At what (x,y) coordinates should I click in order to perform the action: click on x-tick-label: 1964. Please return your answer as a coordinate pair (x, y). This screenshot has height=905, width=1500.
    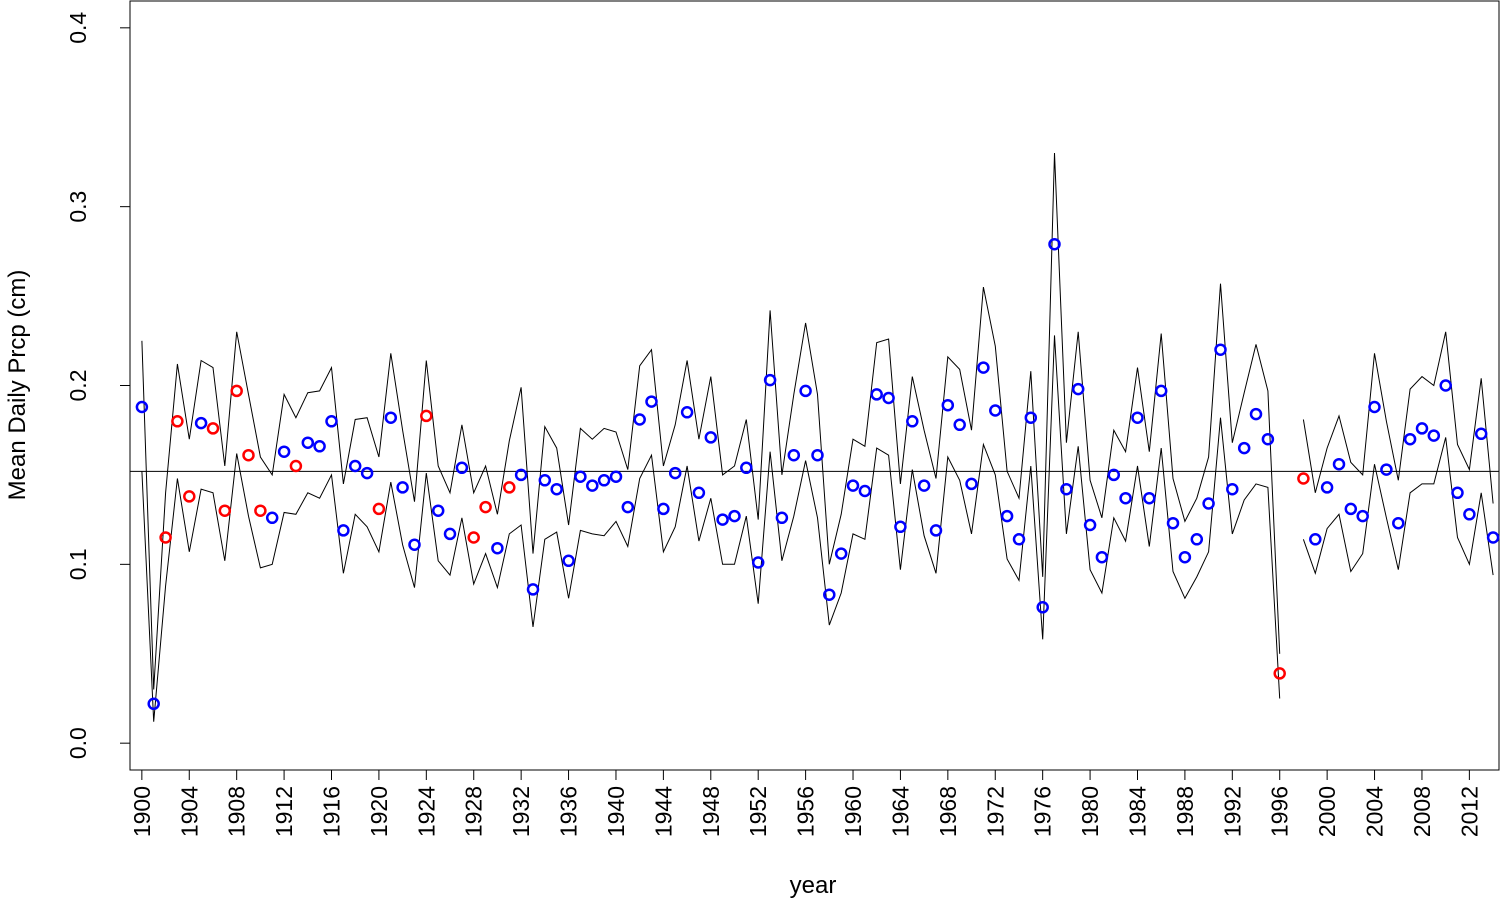
    Looking at the image, I should click on (900, 811).